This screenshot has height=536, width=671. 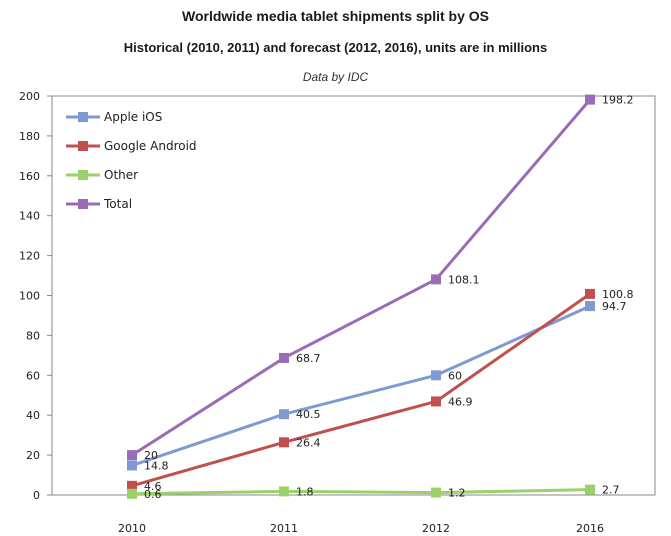 I want to click on data-label: 46.9, so click(x=460, y=401).